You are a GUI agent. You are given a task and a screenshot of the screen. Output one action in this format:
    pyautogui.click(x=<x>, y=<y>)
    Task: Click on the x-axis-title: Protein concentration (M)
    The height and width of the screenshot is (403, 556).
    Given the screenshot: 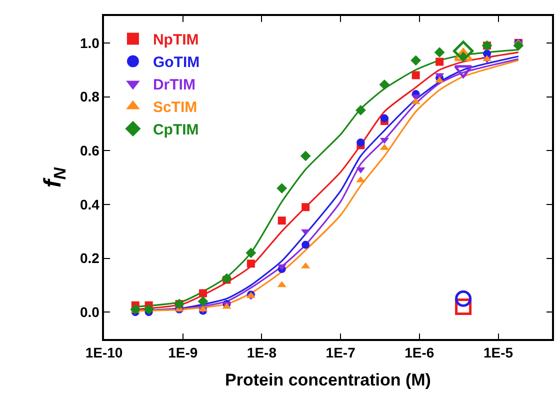 What is the action you would take?
    pyautogui.click(x=328, y=380)
    